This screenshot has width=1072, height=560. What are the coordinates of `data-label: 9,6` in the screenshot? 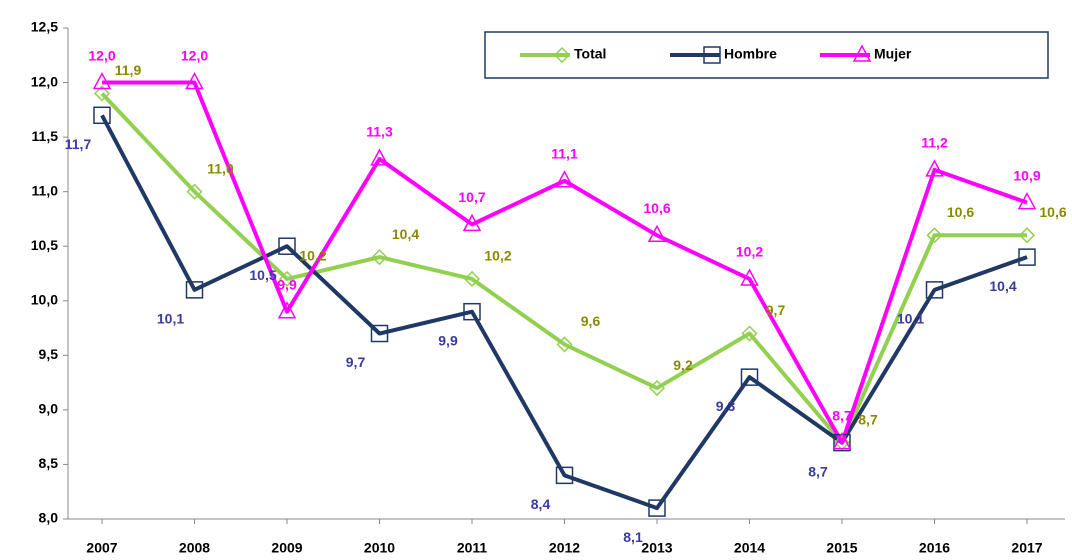 It's located at (591, 321).